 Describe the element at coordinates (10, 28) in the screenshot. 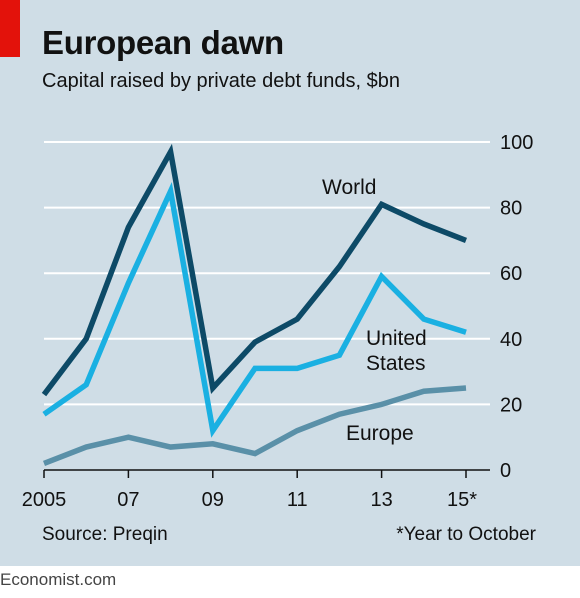

I see `brand-red-tab` at that location.